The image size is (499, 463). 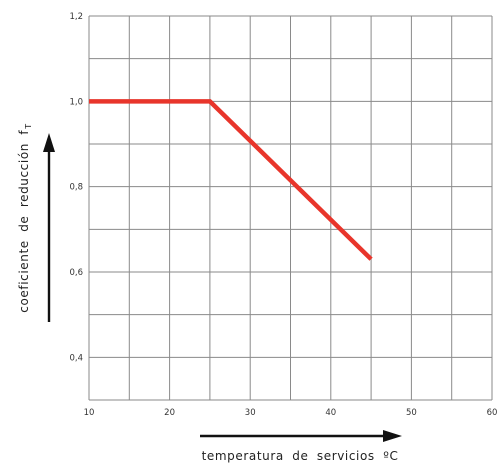 What do you see at coordinates (169, 413) in the screenshot?
I see `x-tick-label: 20` at bounding box center [169, 413].